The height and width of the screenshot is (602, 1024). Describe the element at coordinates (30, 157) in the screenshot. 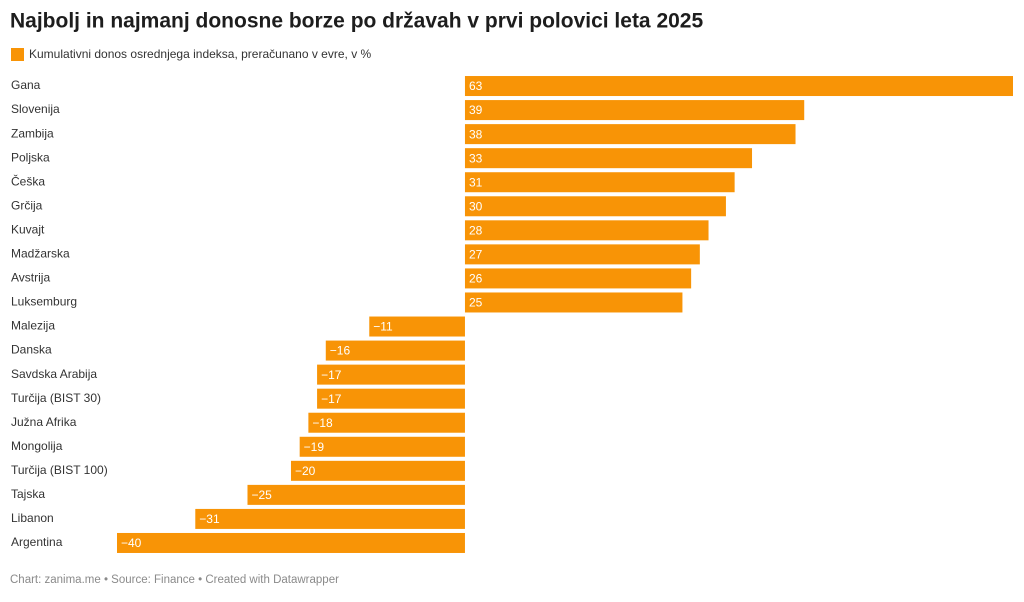

I see `category-label: Poljska` at that location.